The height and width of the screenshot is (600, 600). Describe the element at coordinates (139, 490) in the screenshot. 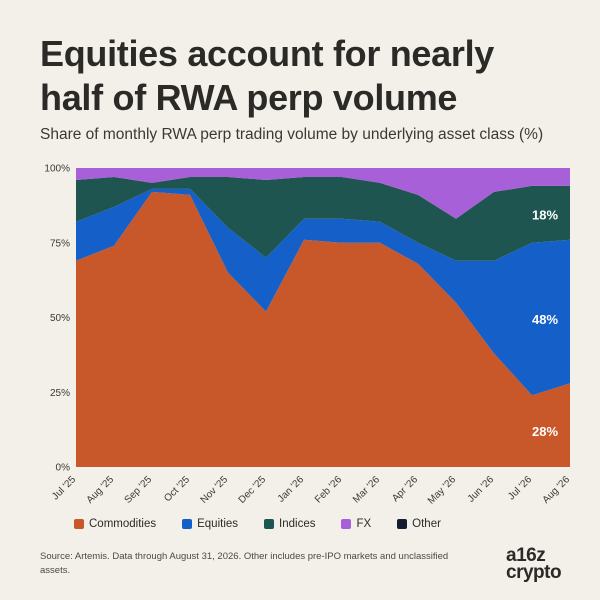

I see `x-tick-label: Sep '25` at that location.